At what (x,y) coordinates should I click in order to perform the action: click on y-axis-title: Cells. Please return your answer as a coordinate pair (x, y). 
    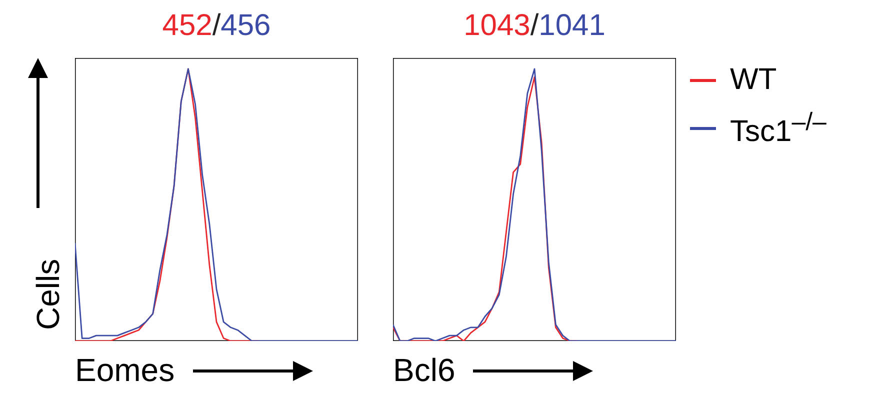
    Looking at the image, I should click on (48, 294).